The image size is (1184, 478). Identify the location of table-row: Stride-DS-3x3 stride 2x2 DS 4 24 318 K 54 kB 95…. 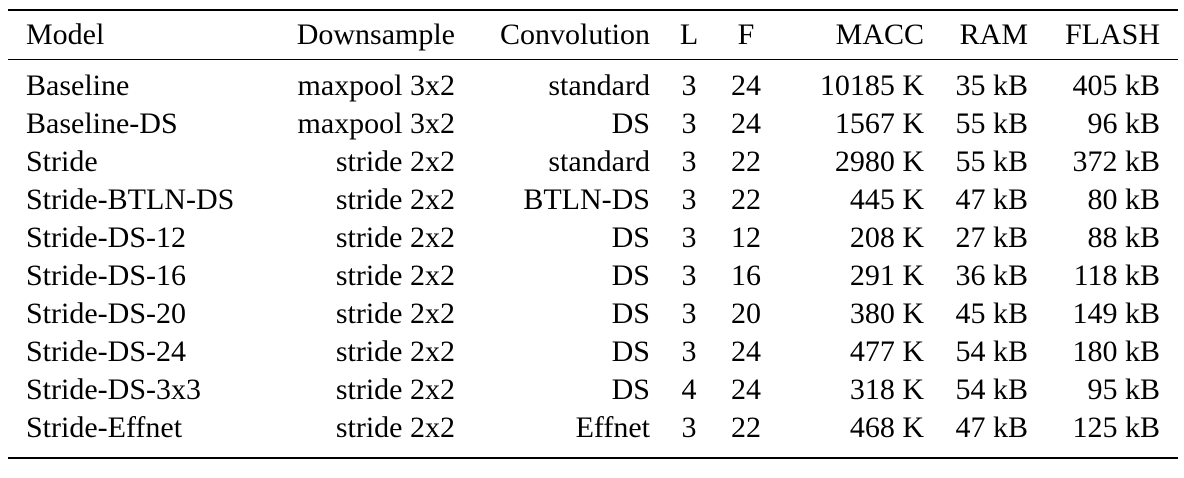
(593, 390).